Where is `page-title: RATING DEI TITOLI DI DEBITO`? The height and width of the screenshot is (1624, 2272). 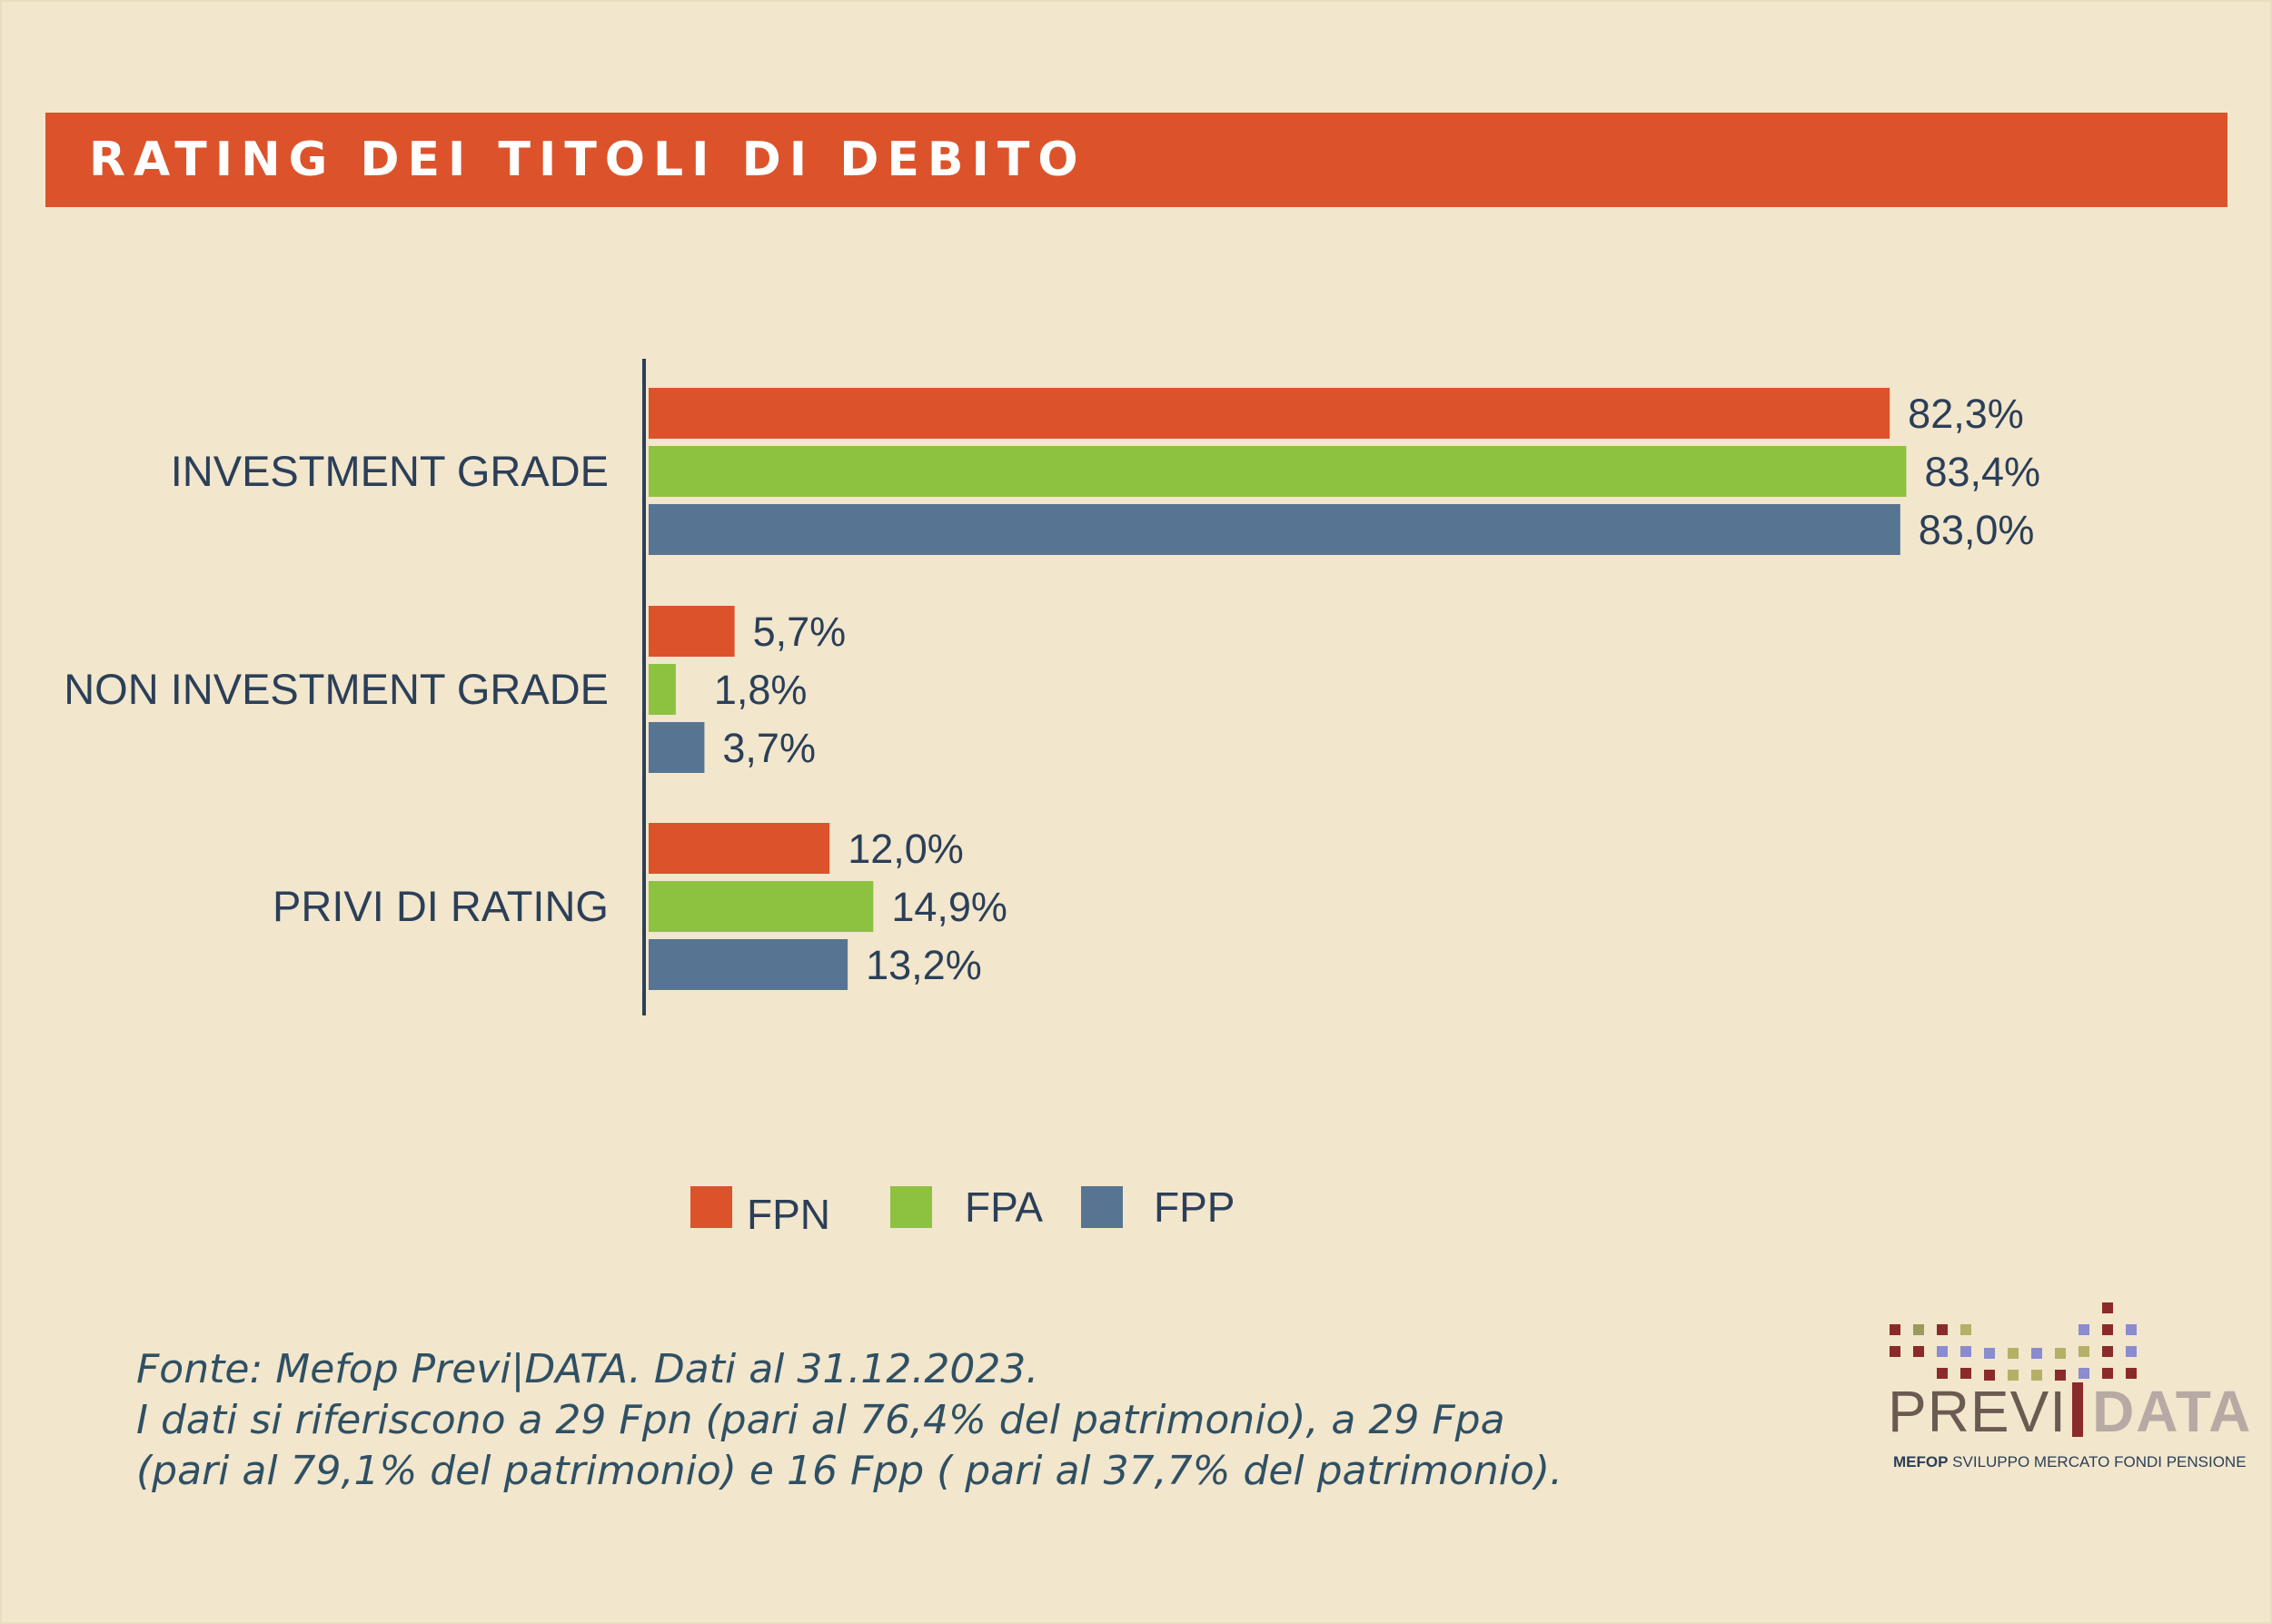 page-title: RATING DEI TITOLI DI DEBITO is located at coordinates (587, 160).